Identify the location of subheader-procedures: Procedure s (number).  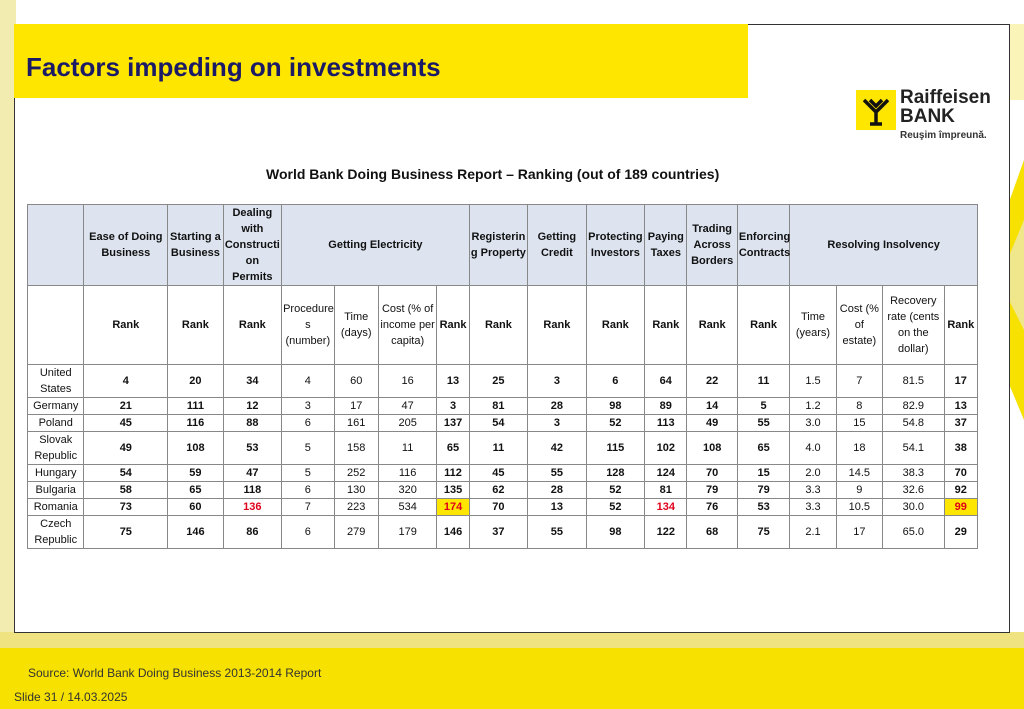
(308, 325).